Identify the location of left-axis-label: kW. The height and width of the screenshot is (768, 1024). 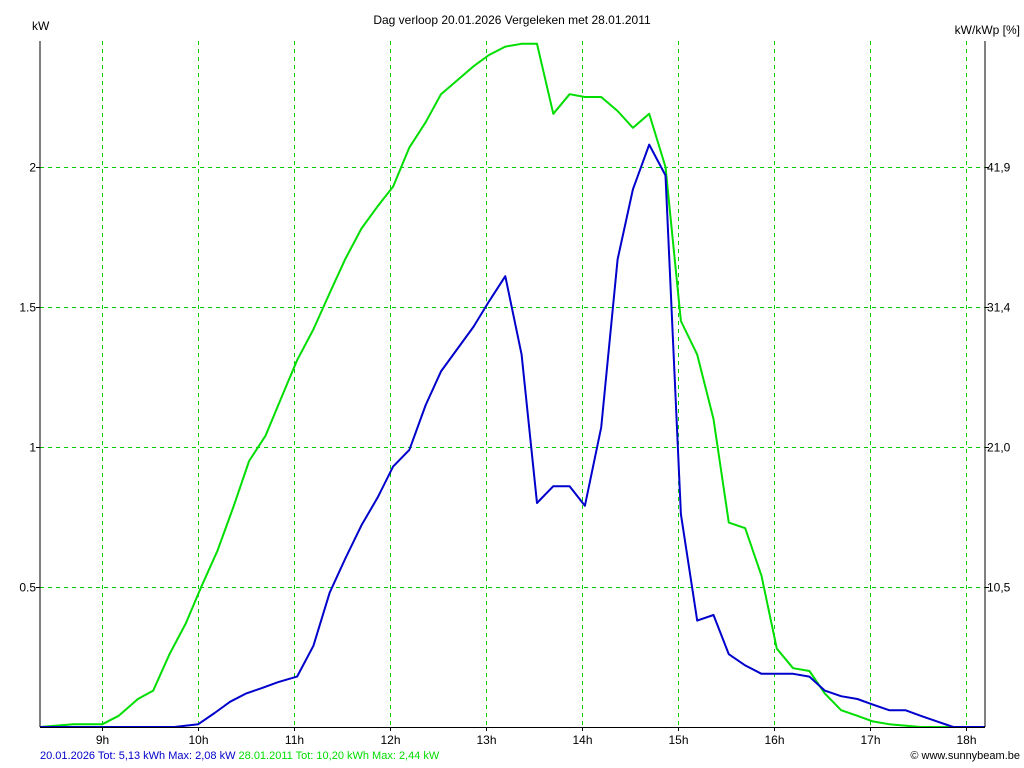
(41, 26).